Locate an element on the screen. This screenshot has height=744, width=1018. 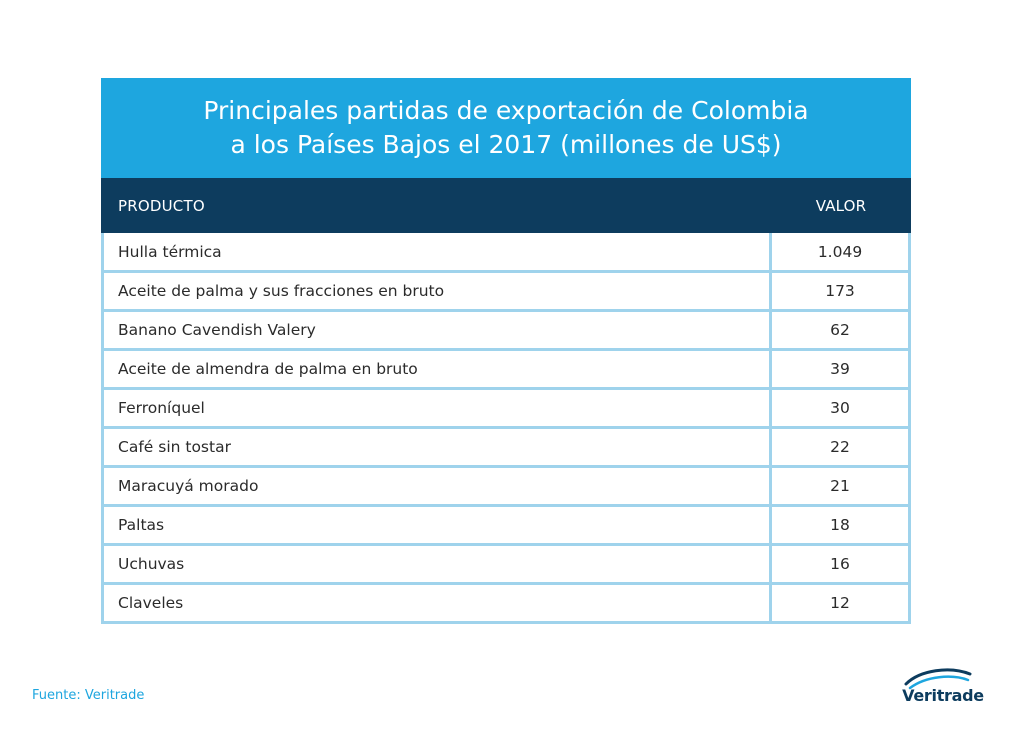
cell-product: Banano Cavendish Valery is located at coordinates (217, 330).